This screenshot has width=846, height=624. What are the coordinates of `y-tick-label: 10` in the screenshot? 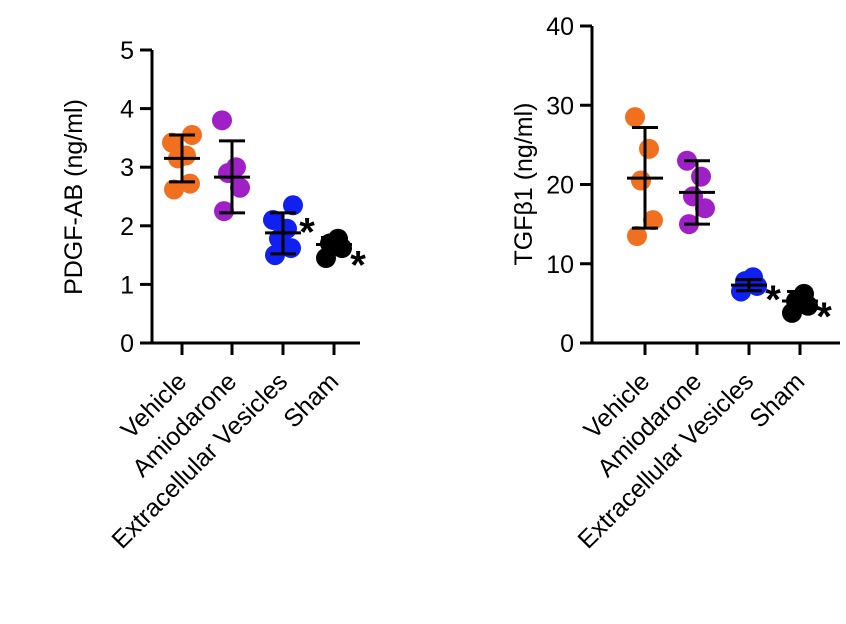 It's located at (560, 265).